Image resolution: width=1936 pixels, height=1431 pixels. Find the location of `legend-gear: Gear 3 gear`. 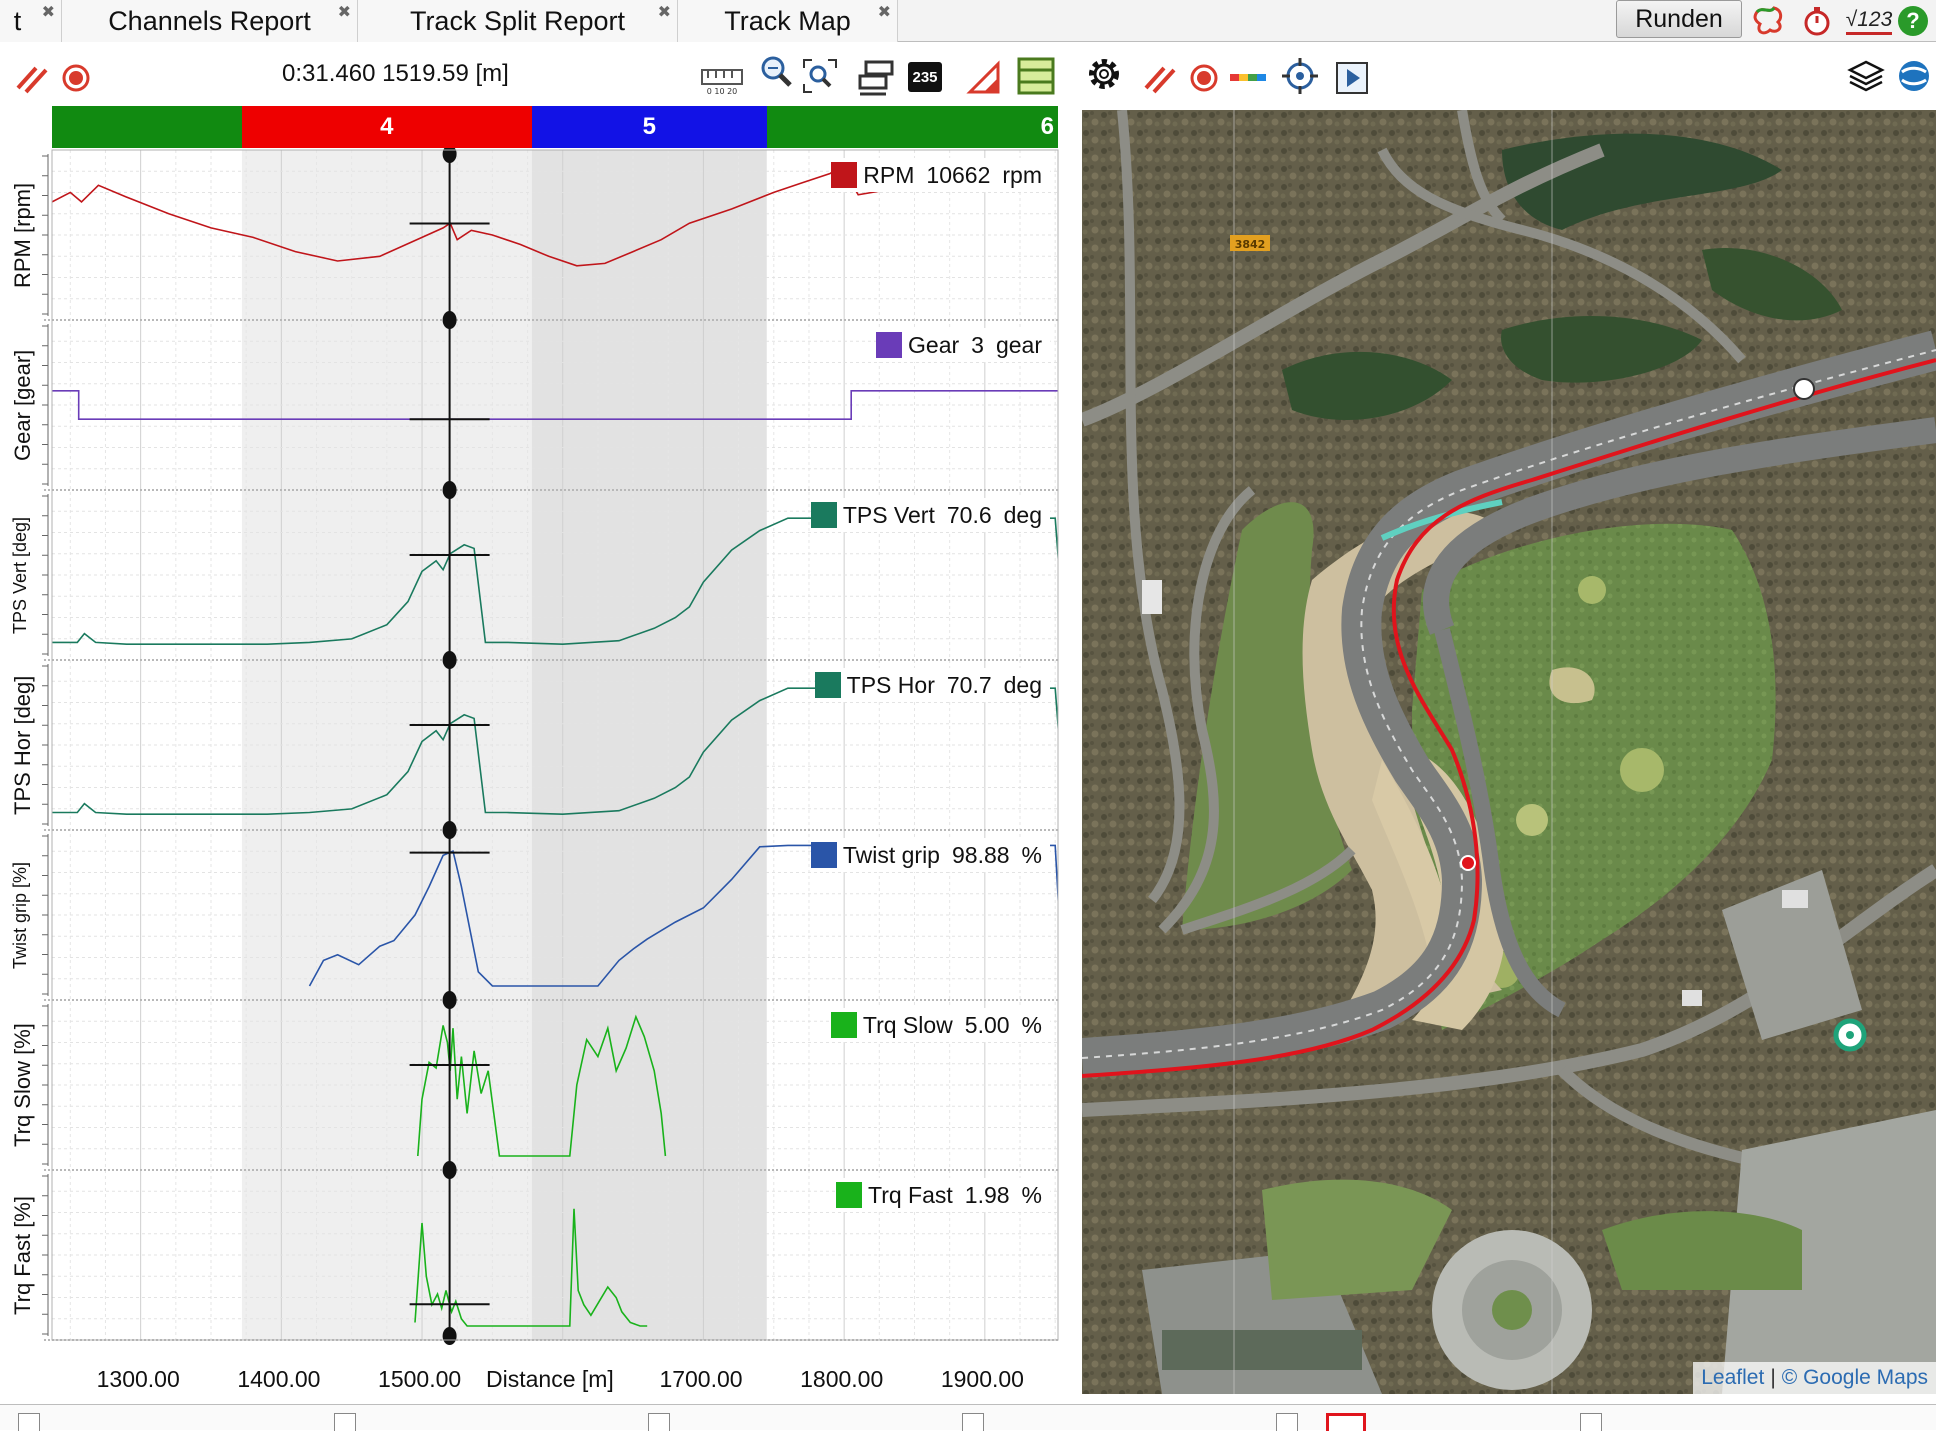

legend-gear: Gear 3 gear is located at coordinates (963, 345).